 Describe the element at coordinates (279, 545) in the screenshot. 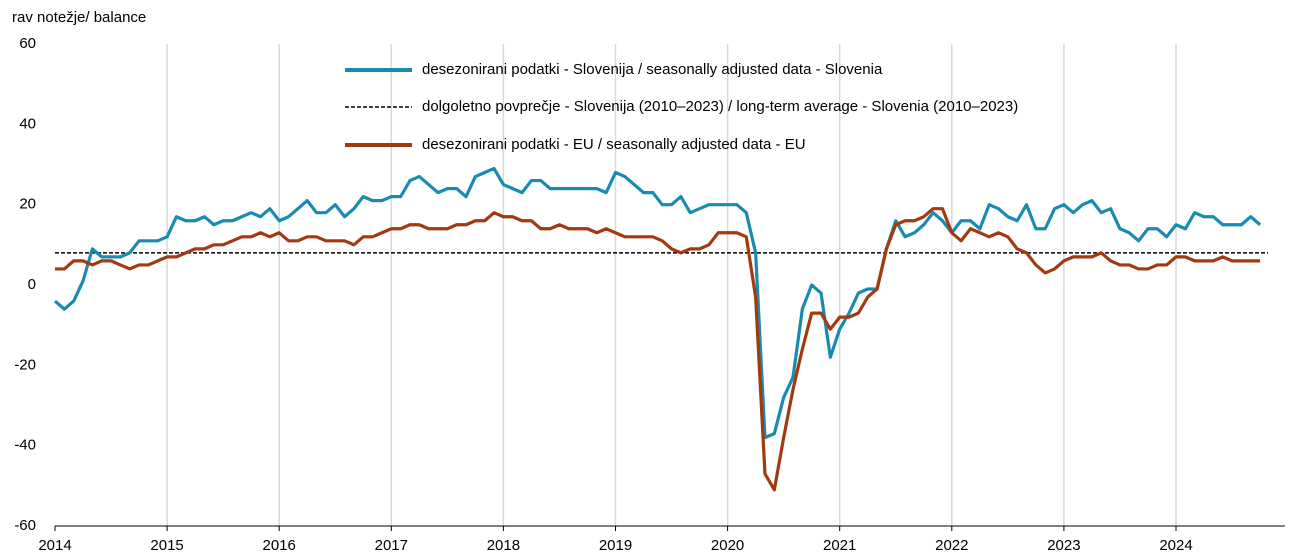

I see `x-tick-label: 2016` at that location.